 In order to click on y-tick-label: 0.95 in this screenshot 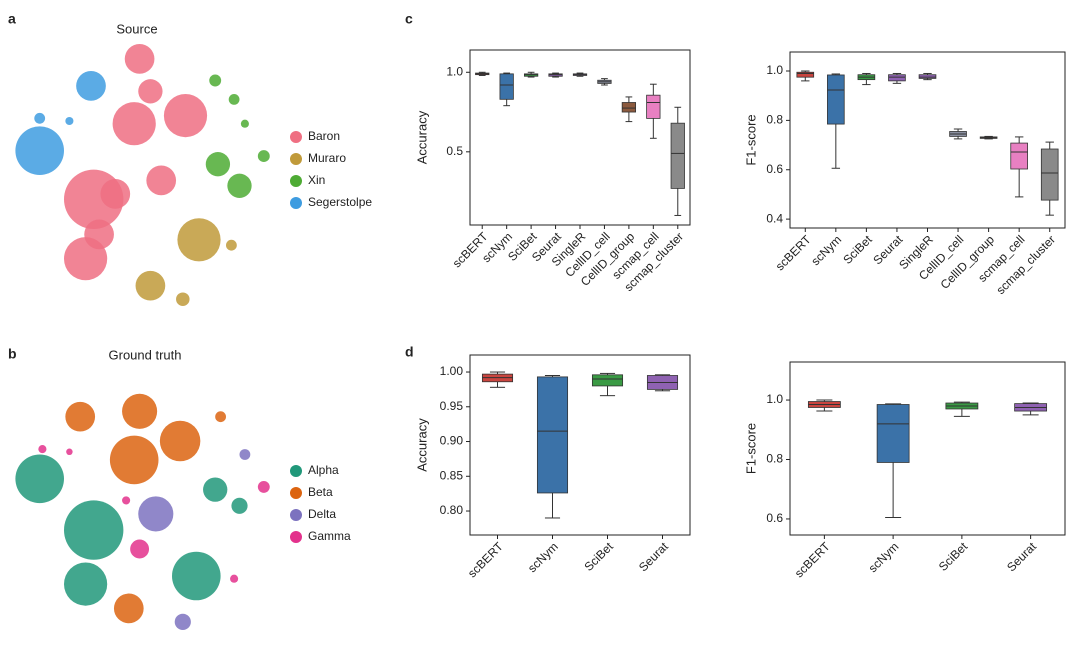, I will do `click(452, 406)`.